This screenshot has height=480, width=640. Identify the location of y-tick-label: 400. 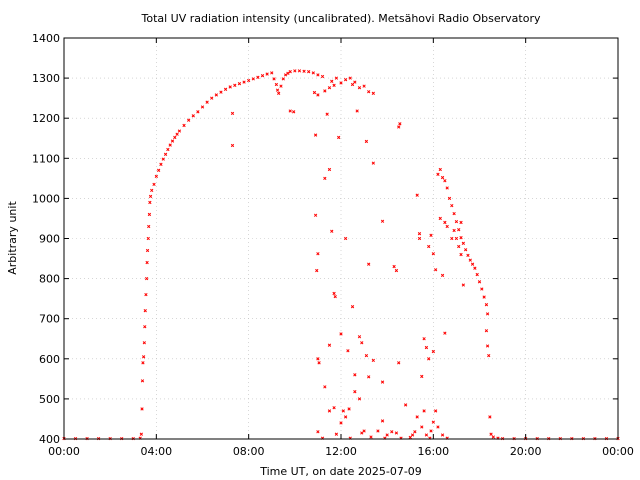
(49, 439).